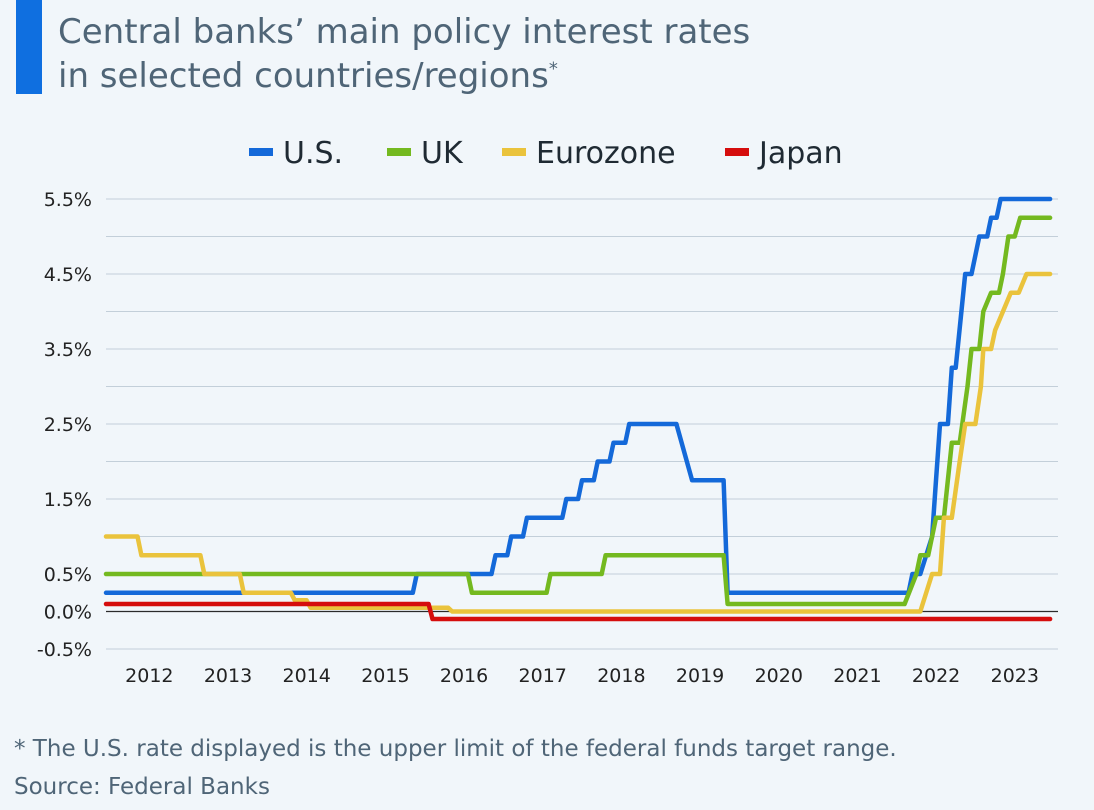 This screenshot has width=1094, height=810. What do you see at coordinates (857, 676) in the screenshot?
I see `x-tick-label: 2021` at bounding box center [857, 676].